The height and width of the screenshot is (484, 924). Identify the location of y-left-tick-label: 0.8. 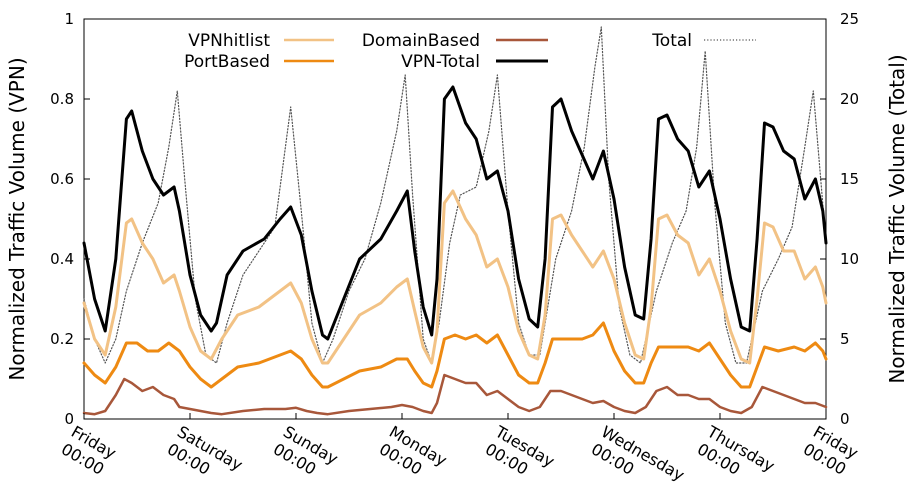
(62, 99).